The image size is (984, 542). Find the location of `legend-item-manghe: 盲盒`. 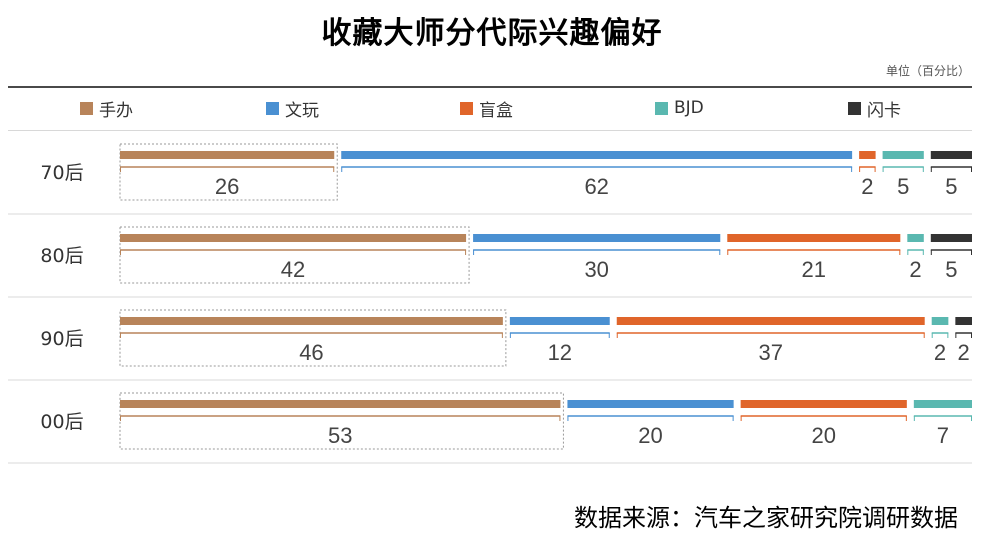

legend-item-manghe: 盲盒 is located at coordinates (486, 108).